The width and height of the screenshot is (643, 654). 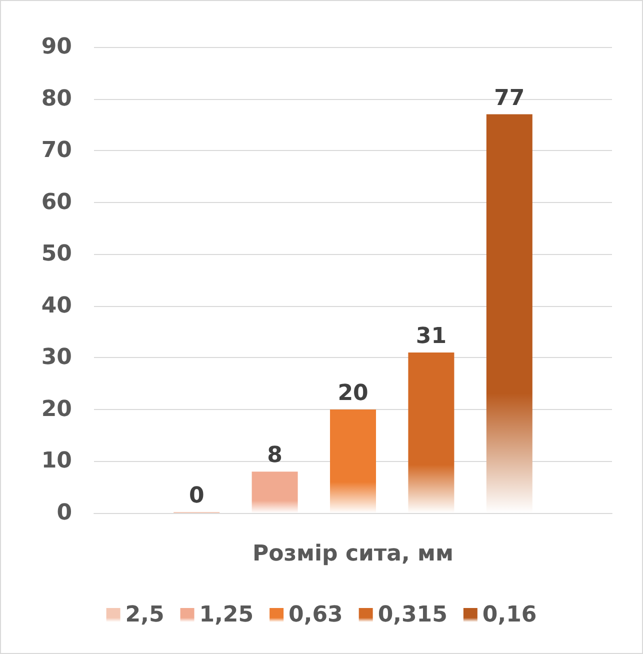 What do you see at coordinates (353, 554) in the screenshot?
I see `x-axis-title: Розмір сита, мм` at bounding box center [353, 554].